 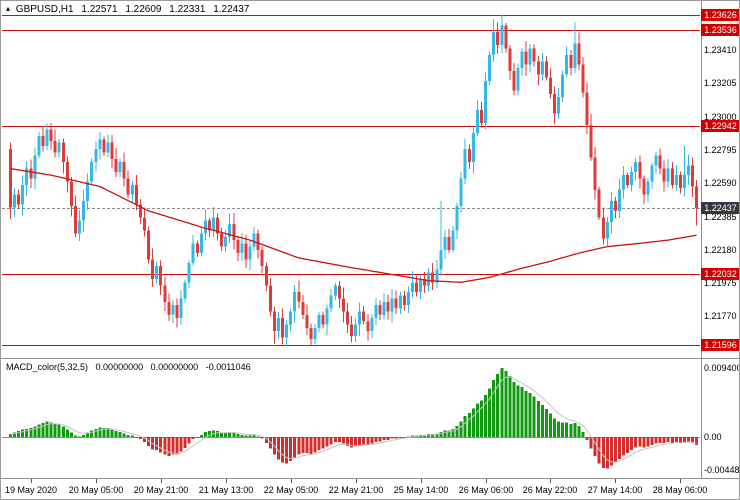 What do you see at coordinates (720, 15) in the screenshot?
I see `level-price-badge: 1.23626` at bounding box center [720, 15].